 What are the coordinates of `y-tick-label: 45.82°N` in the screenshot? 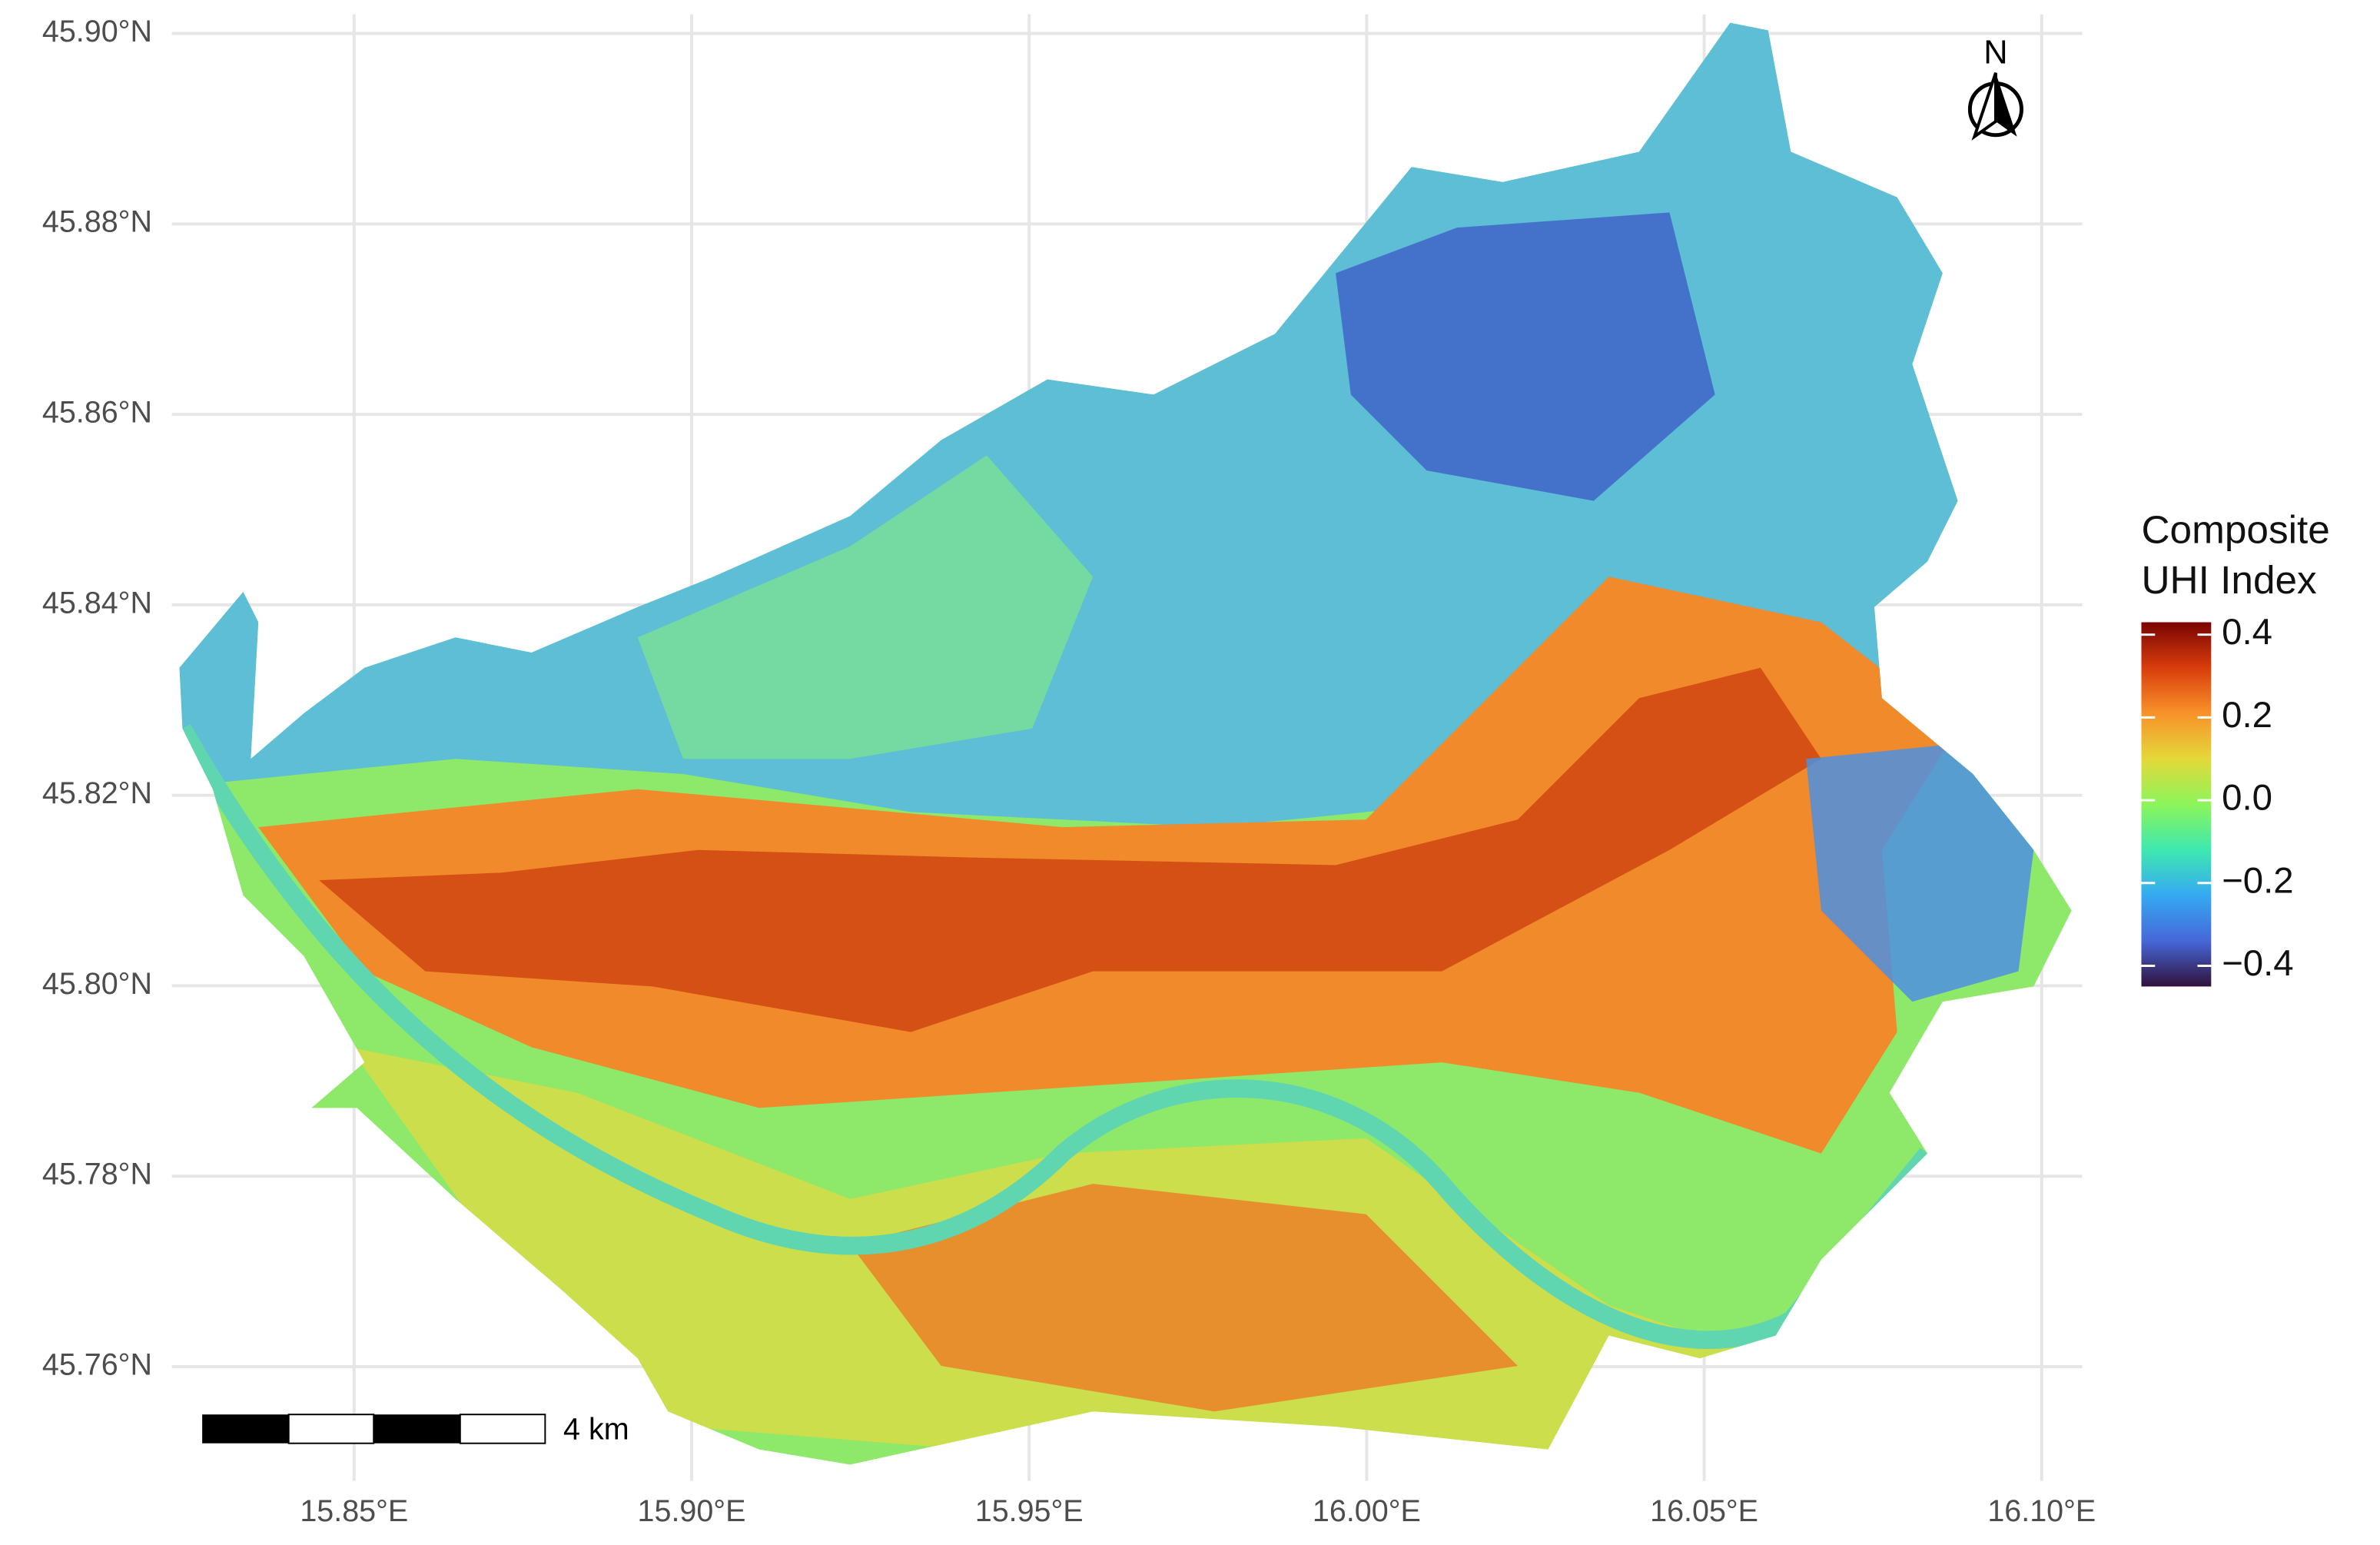 It's located at (97, 793).